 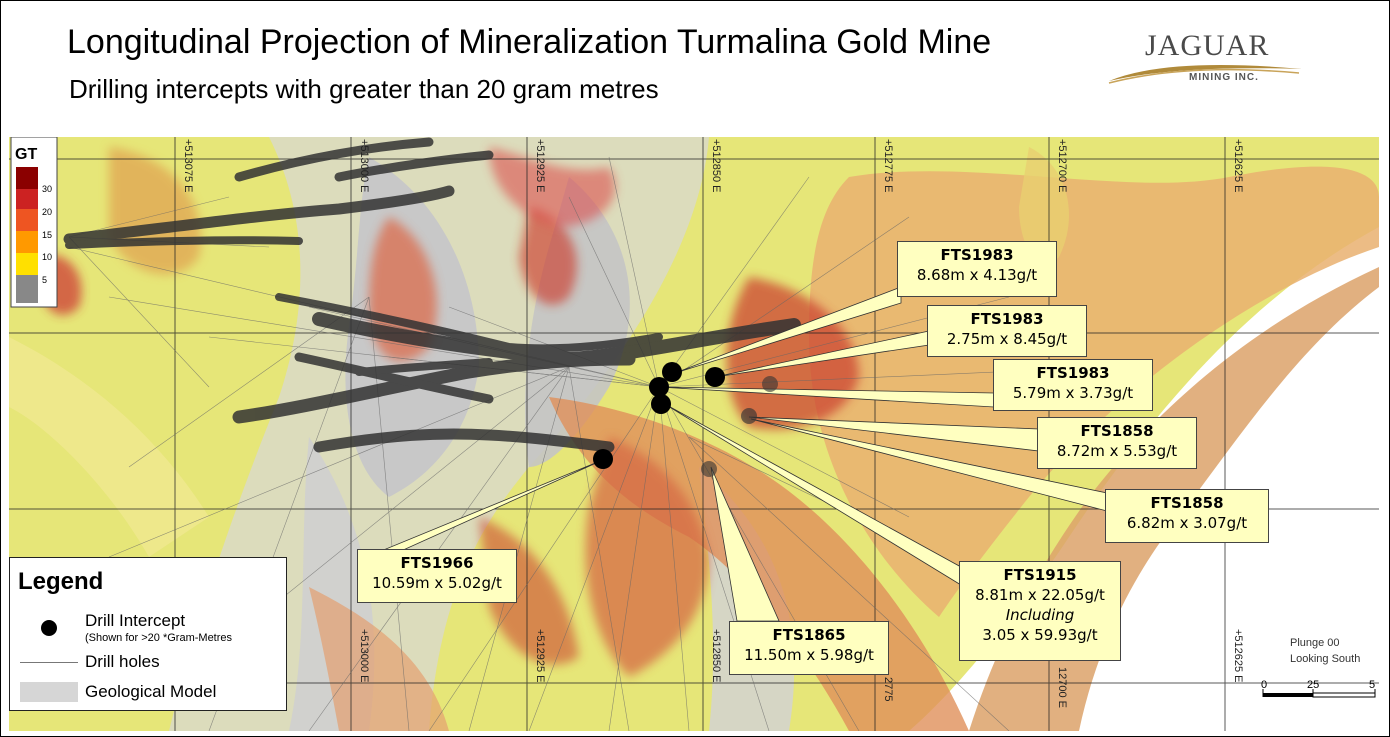 What do you see at coordinates (47, 235) in the screenshot?
I see `gt-tick-15: 15` at bounding box center [47, 235].